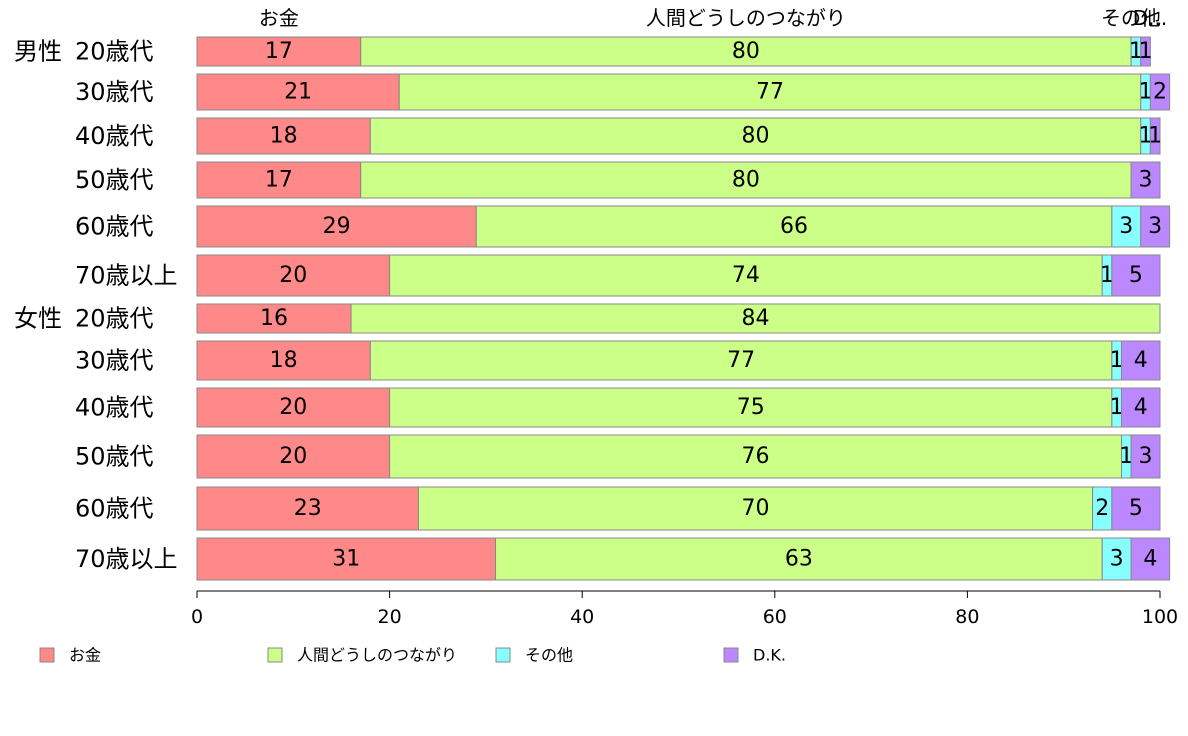 The width and height of the screenshot is (1188, 736). What do you see at coordinates (1126, 226) in the screenshot?
I see `data-label-5-series-3: 3` at bounding box center [1126, 226].